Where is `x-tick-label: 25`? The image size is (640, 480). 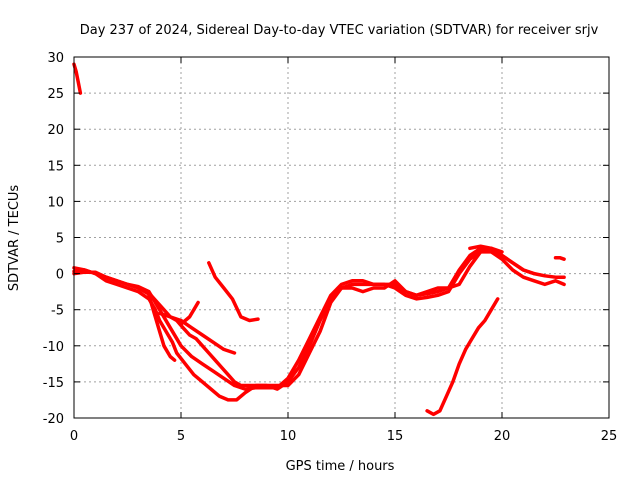
x-tick-label: 25 is located at coordinates (609, 436).